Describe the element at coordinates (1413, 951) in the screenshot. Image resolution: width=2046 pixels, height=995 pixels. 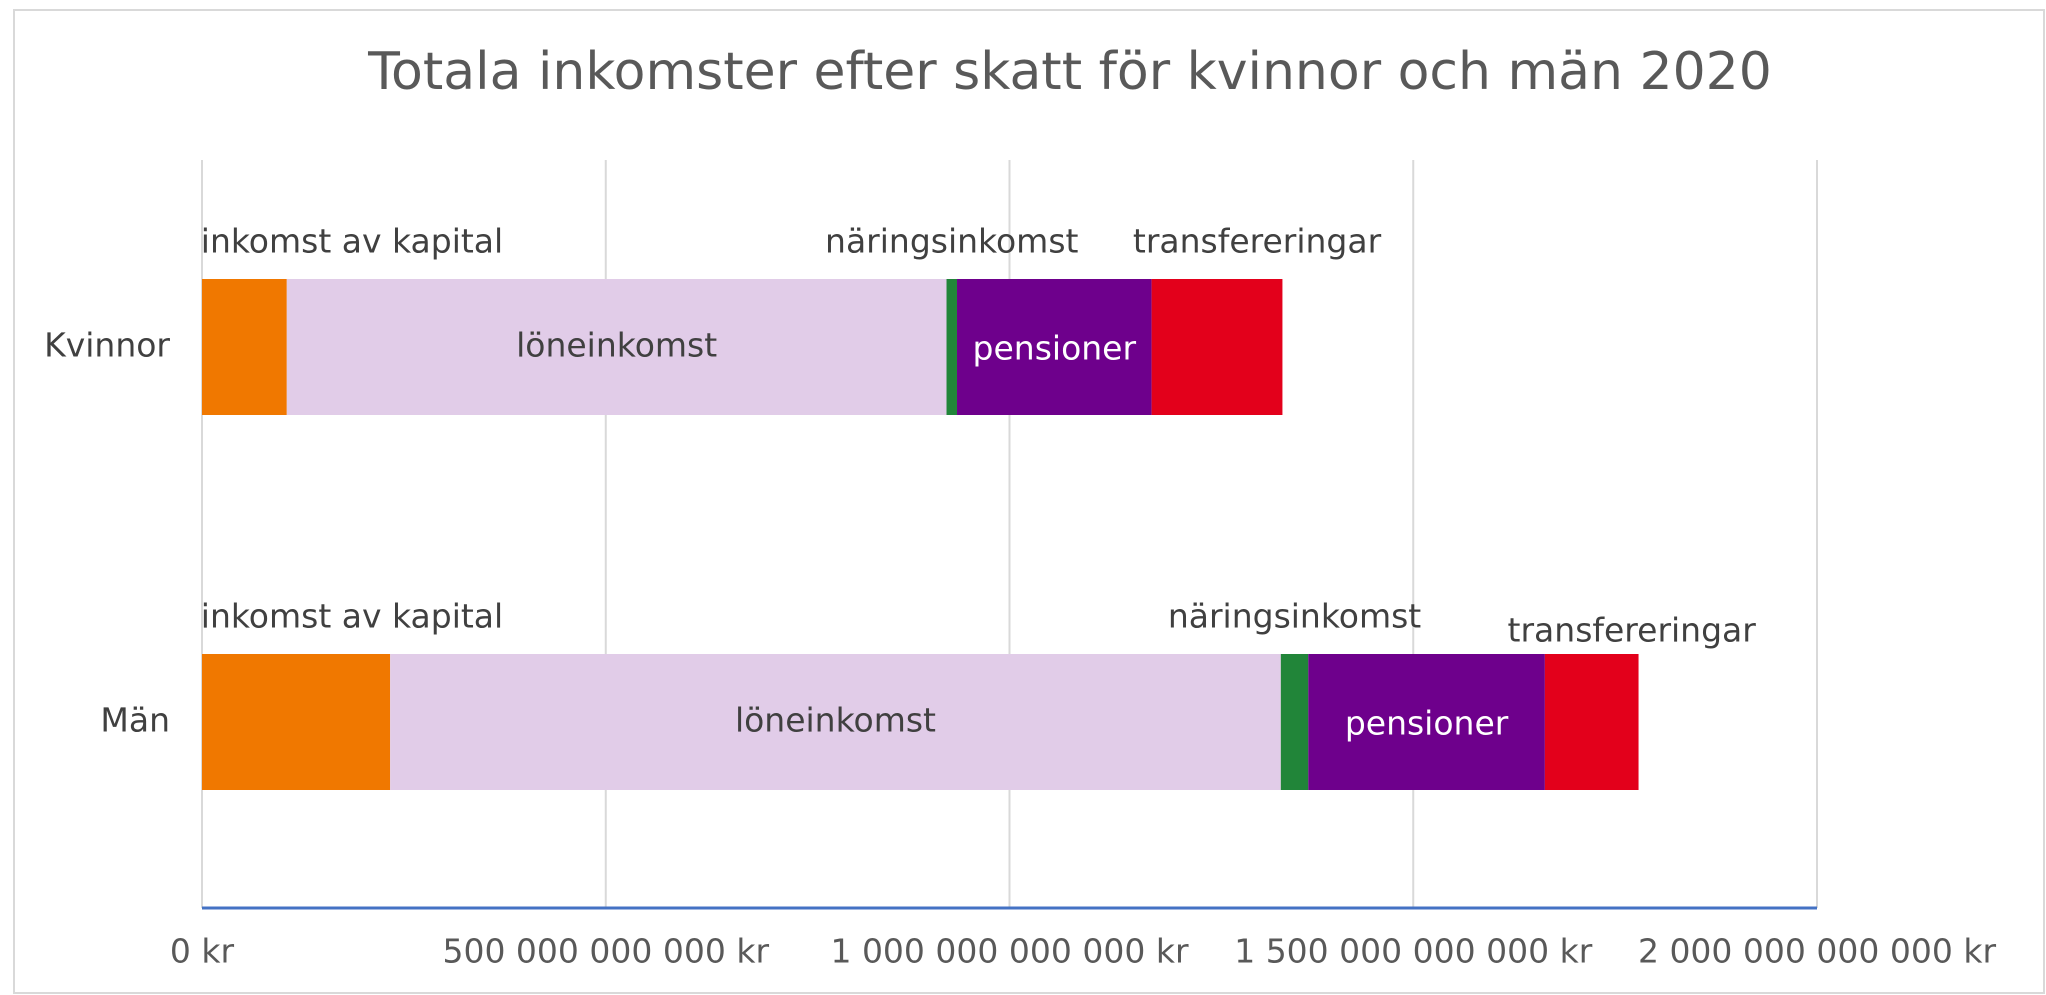
I see `x-tick-label: 1 500 000 000 000 kr` at that location.